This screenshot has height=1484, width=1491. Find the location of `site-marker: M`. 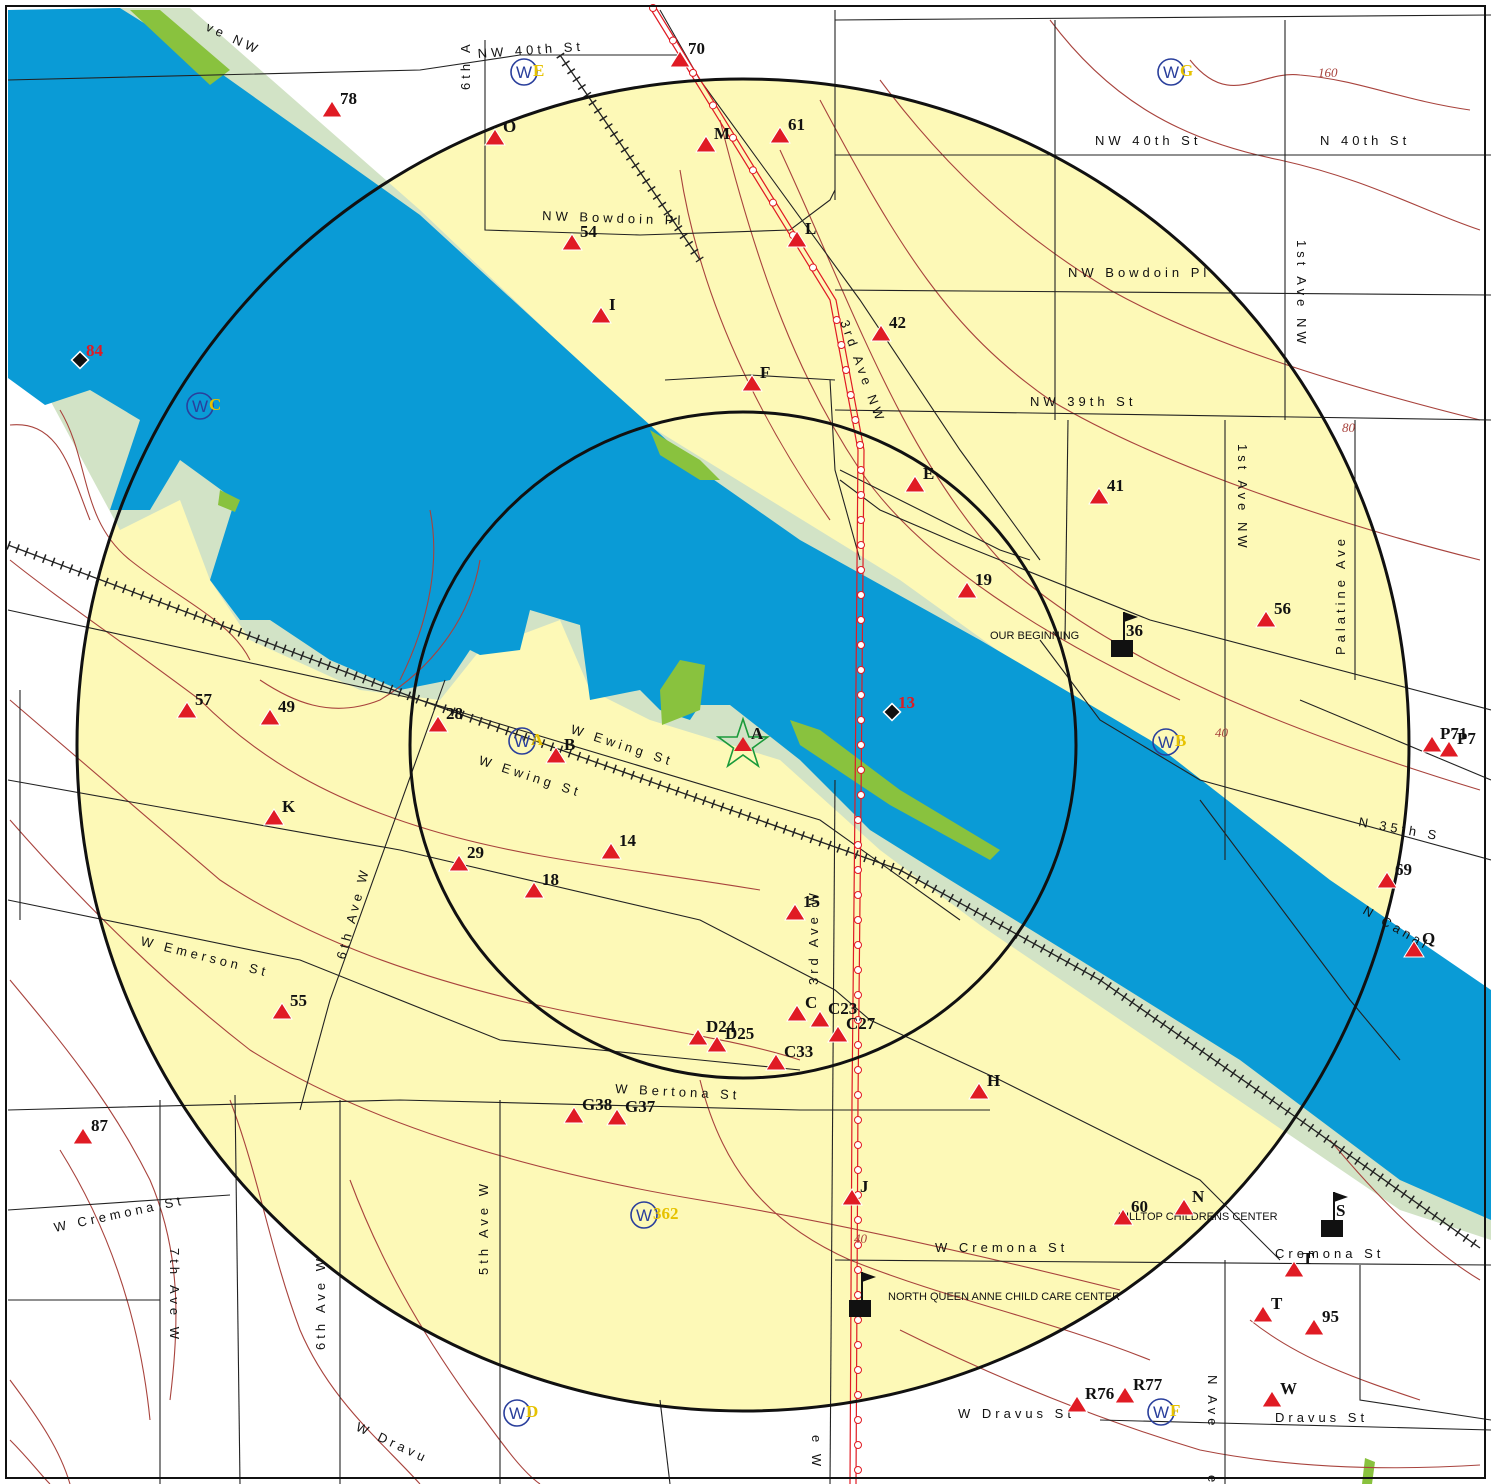

site-marker: M is located at coordinates (712, 138).